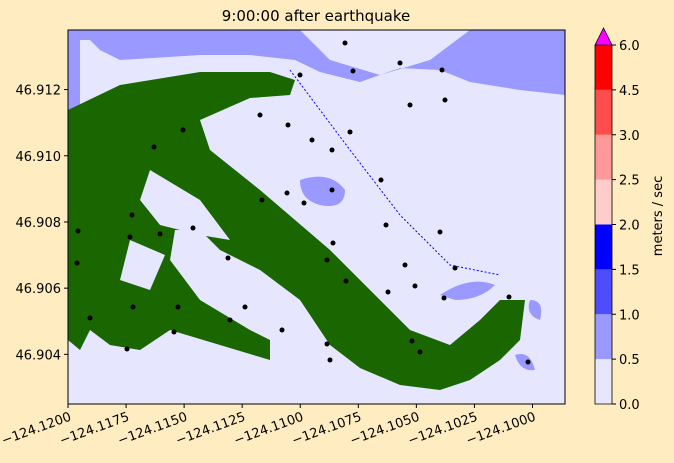  Describe the element at coordinates (316, 16) in the screenshot. I see `chart-title: 9:00:00 after earthquake` at that location.